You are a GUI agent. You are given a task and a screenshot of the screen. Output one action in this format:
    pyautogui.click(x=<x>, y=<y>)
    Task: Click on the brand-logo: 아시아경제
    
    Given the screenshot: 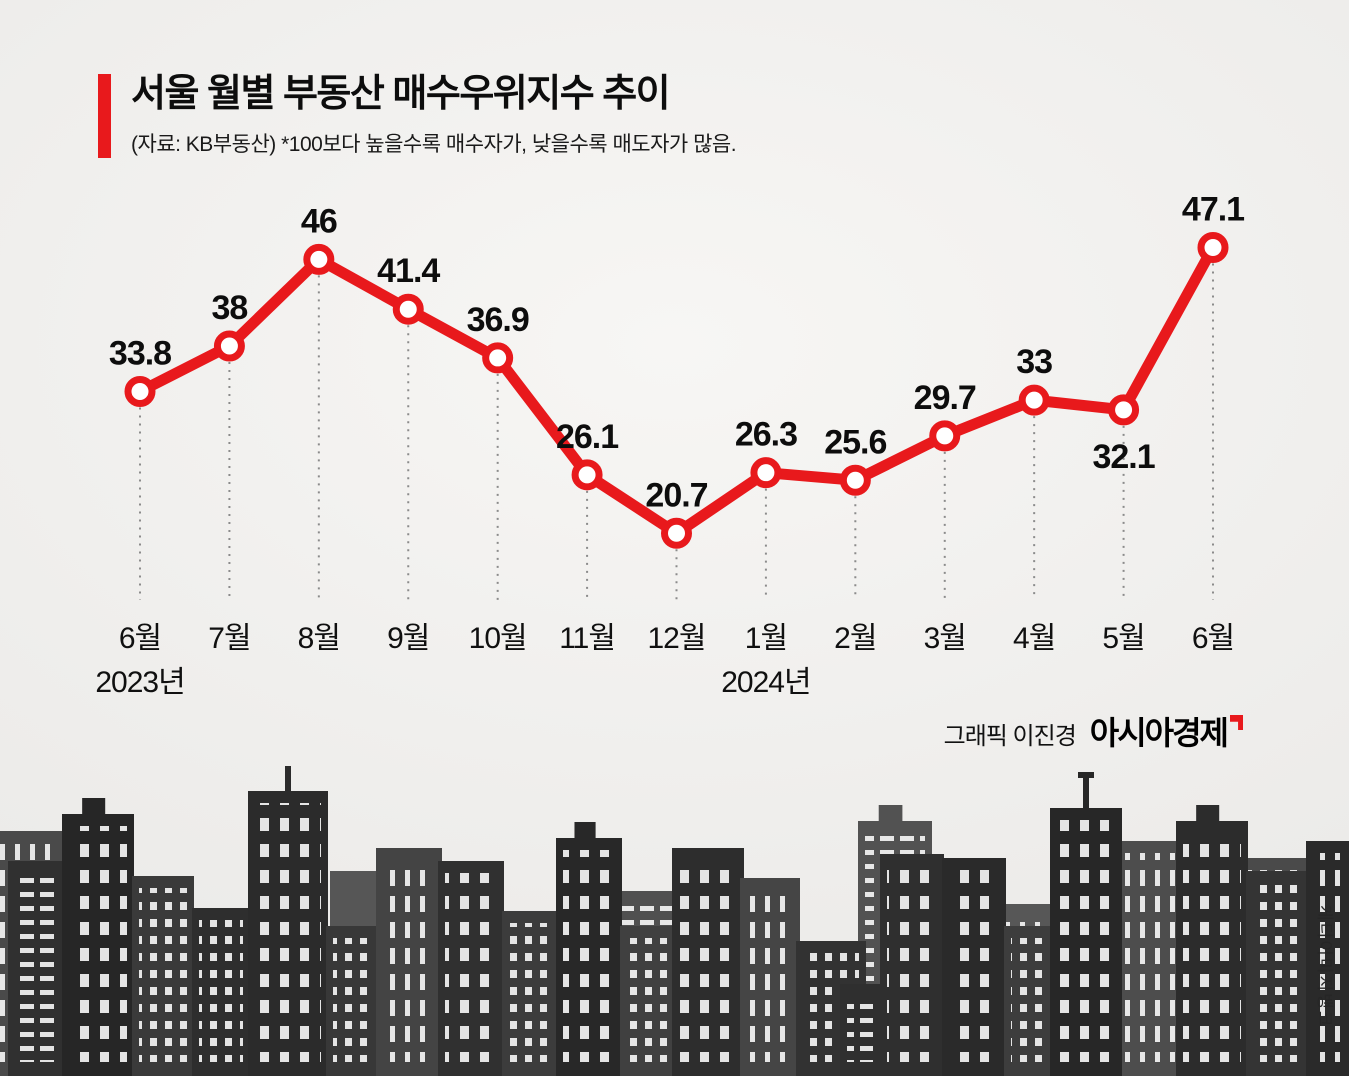 What is the action you would take?
    pyautogui.click(x=1159, y=733)
    